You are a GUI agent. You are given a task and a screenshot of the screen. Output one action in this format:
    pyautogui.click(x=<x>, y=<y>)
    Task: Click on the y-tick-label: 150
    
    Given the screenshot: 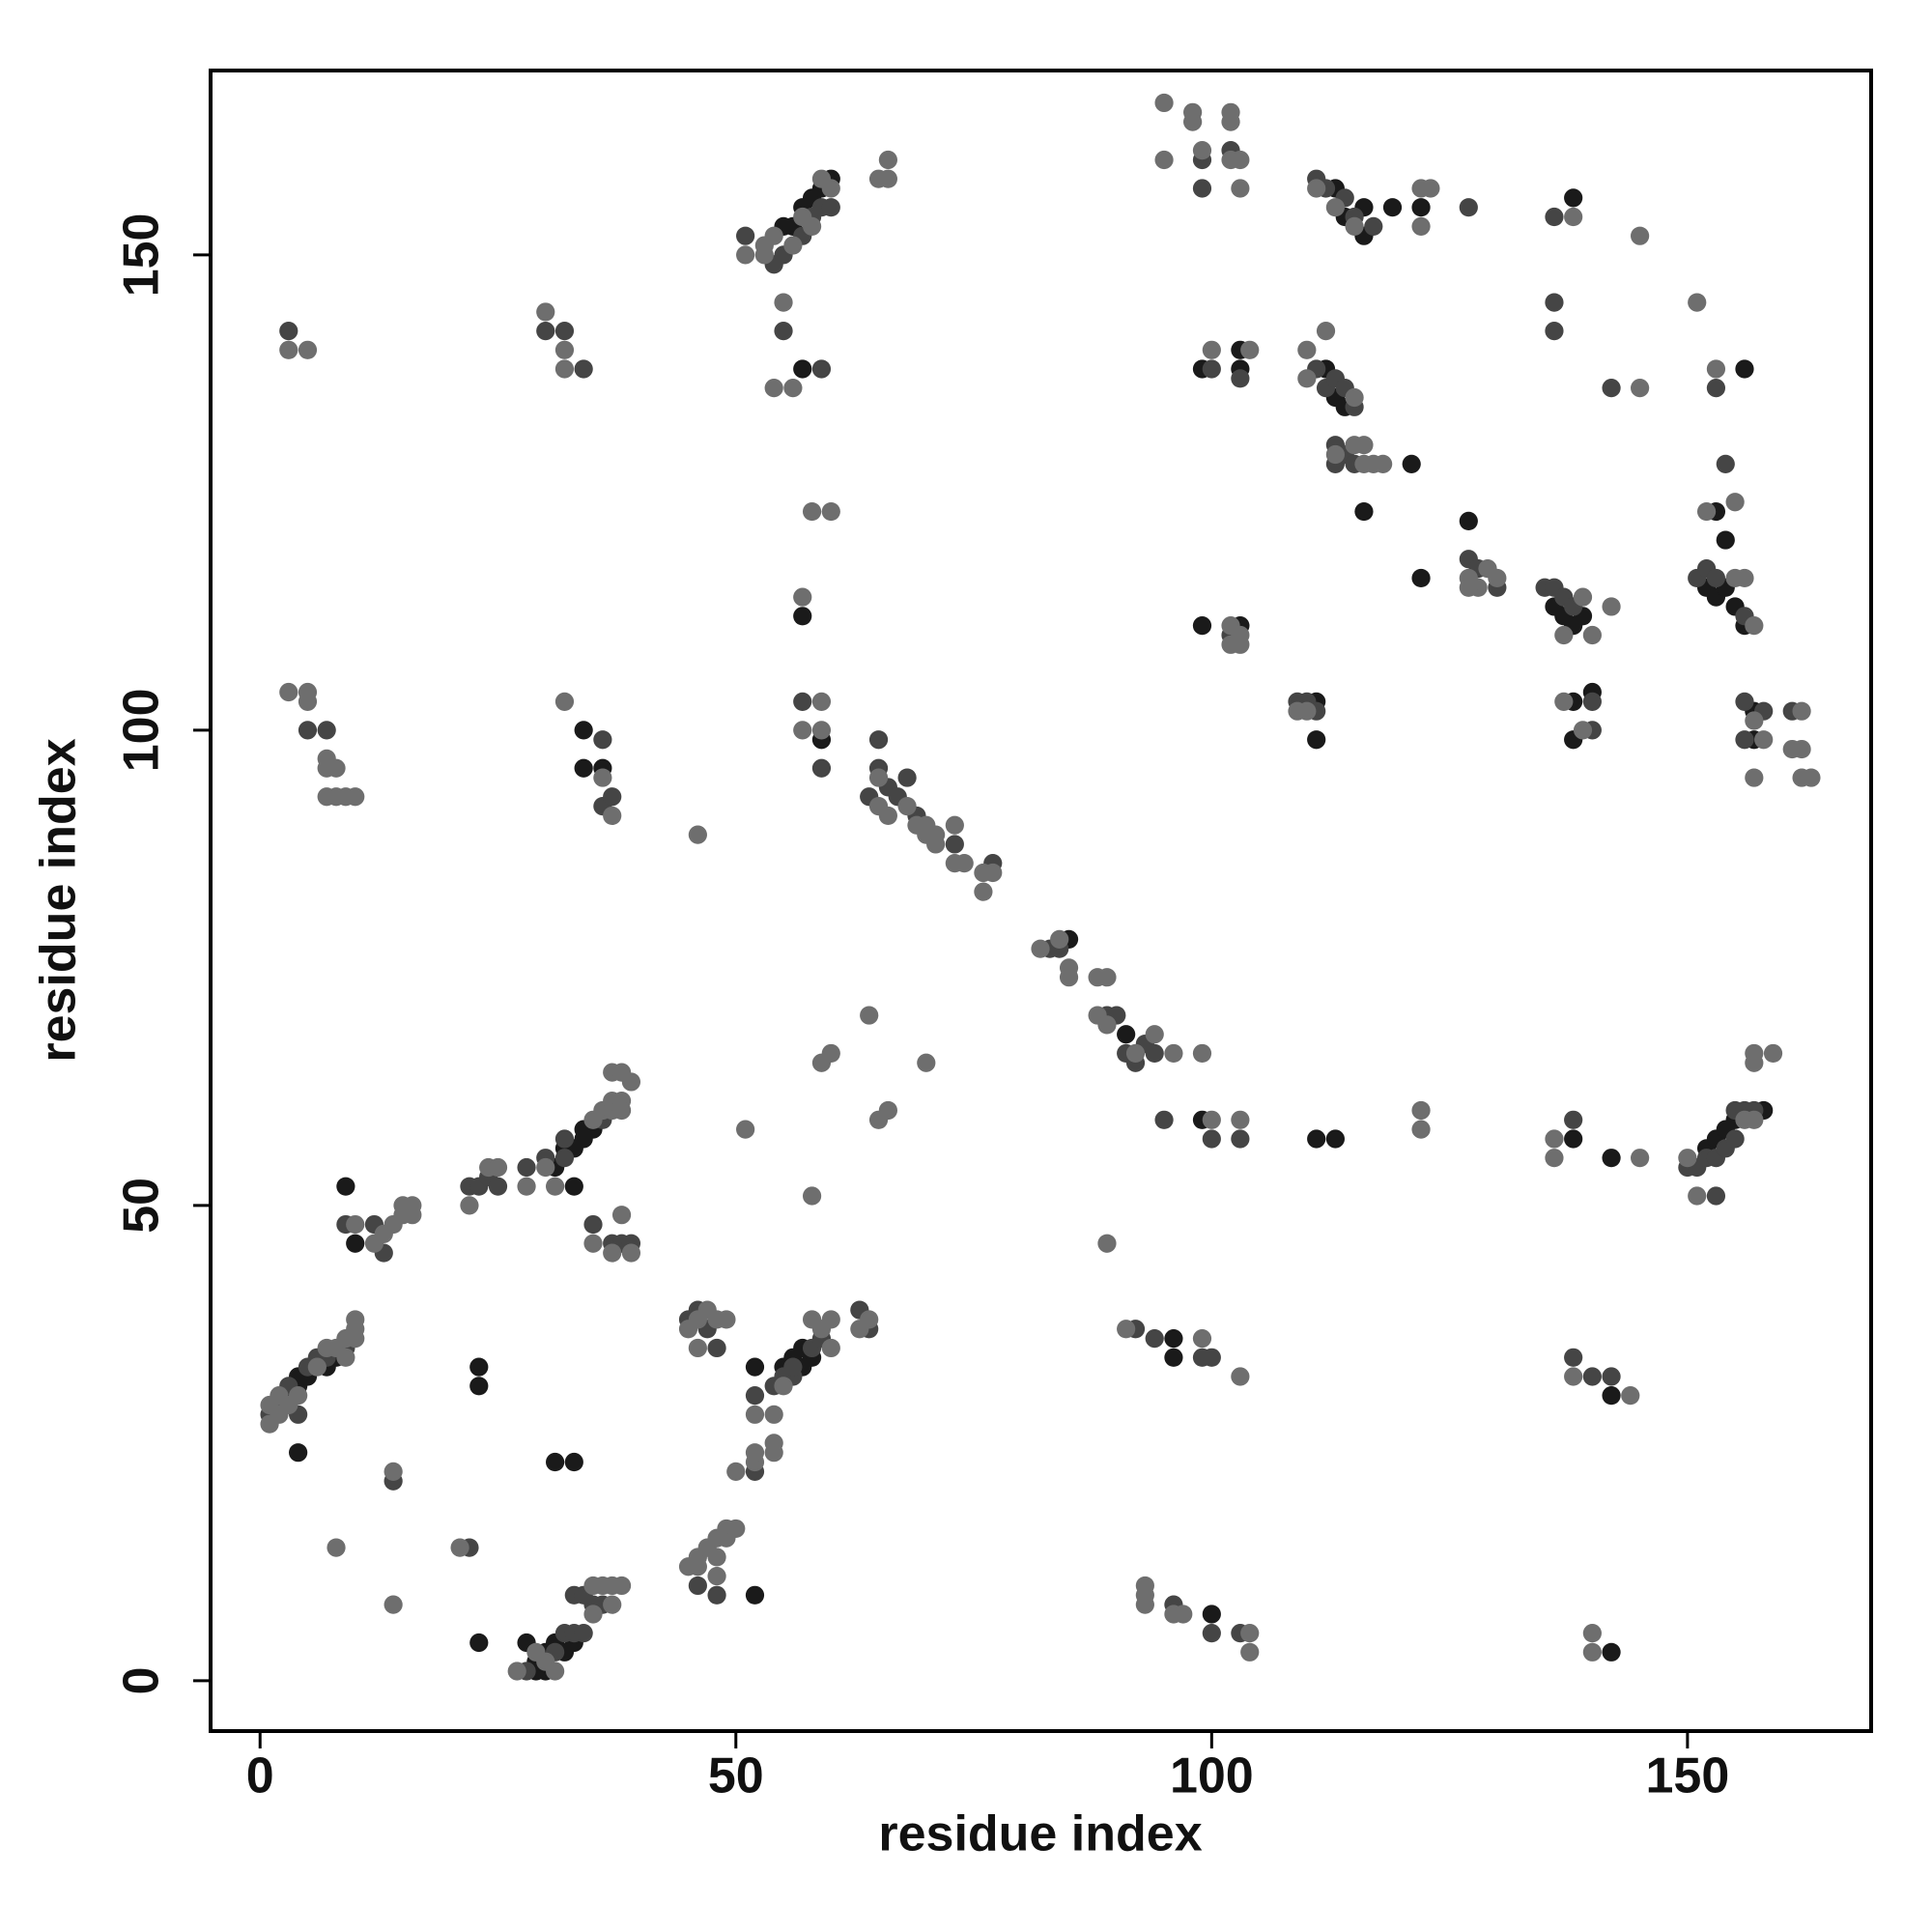 What is the action you would take?
    pyautogui.click(x=142, y=256)
    